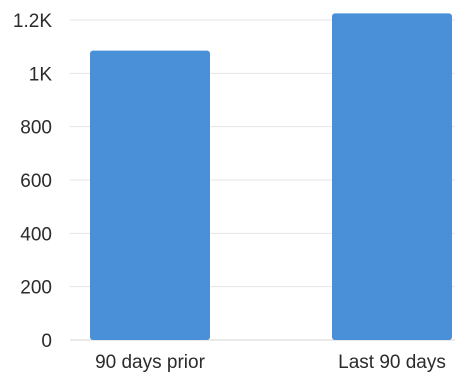  Describe the element at coordinates (41, 74) in the screenshot. I see `y-tick-label: 1K` at that location.